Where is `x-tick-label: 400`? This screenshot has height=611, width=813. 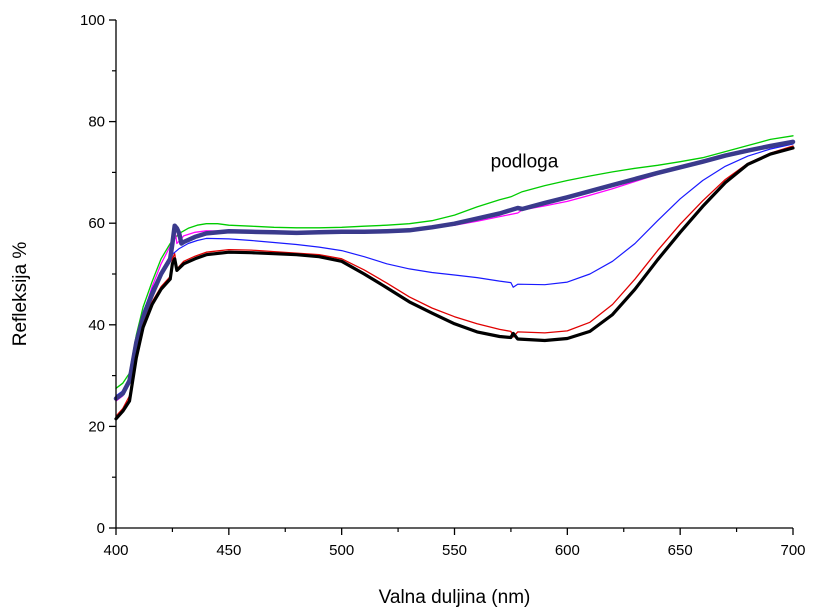
x-tick-label: 400 is located at coordinates (115, 550).